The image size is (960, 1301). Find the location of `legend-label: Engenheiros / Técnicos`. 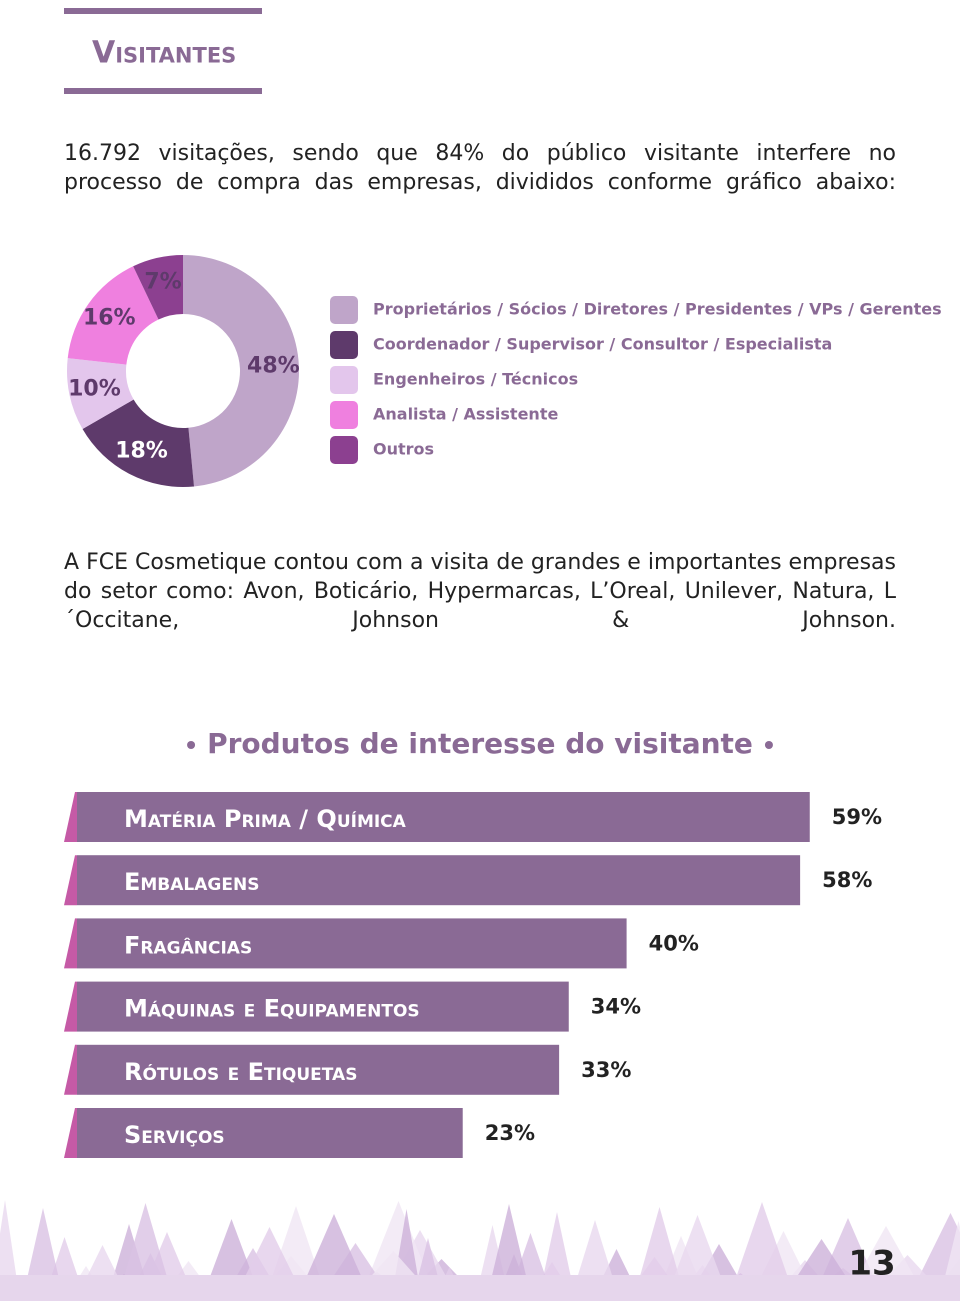

legend-label: Engenheiros / Técnicos is located at coordinates (475, 379).